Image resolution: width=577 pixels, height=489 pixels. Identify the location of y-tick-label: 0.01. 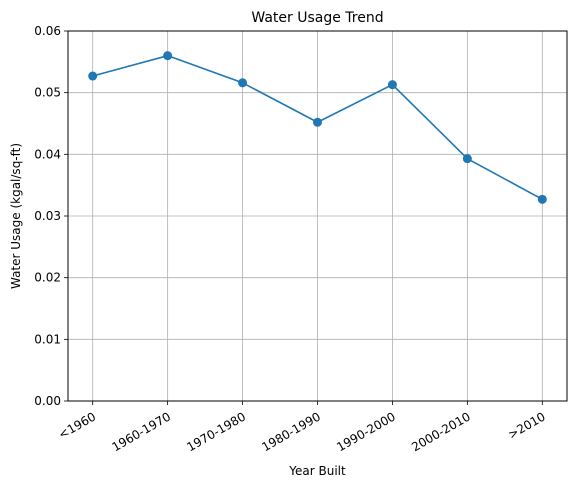
(47, 339).